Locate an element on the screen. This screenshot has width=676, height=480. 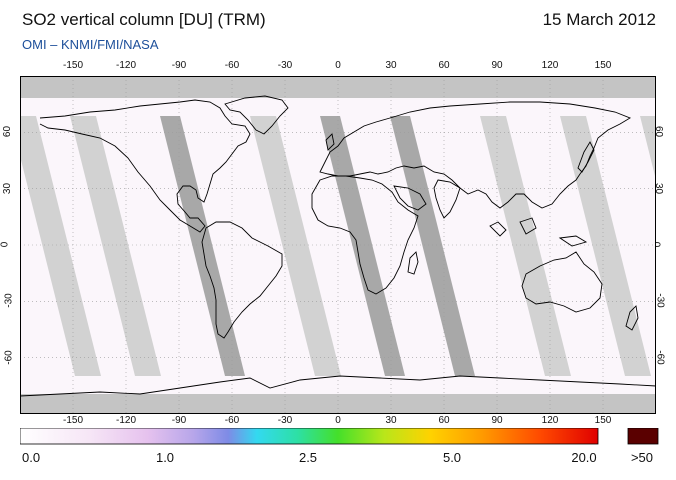
colorbar-overflow-swatch is located at coordinates (643, 436).